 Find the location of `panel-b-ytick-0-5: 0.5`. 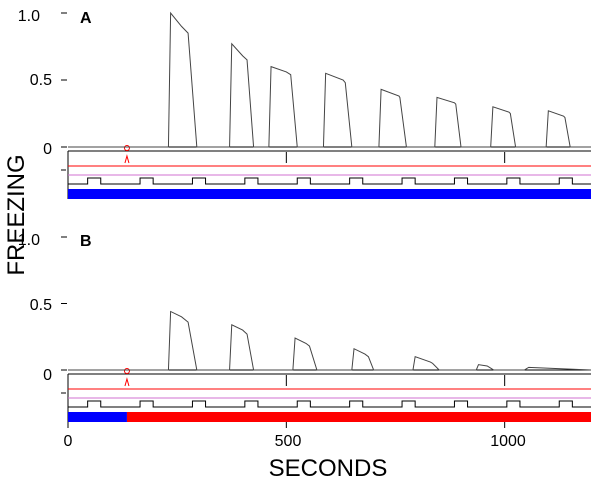

panel-b-ytick-0-5: 0.5 is located at coordinates (41, 305).